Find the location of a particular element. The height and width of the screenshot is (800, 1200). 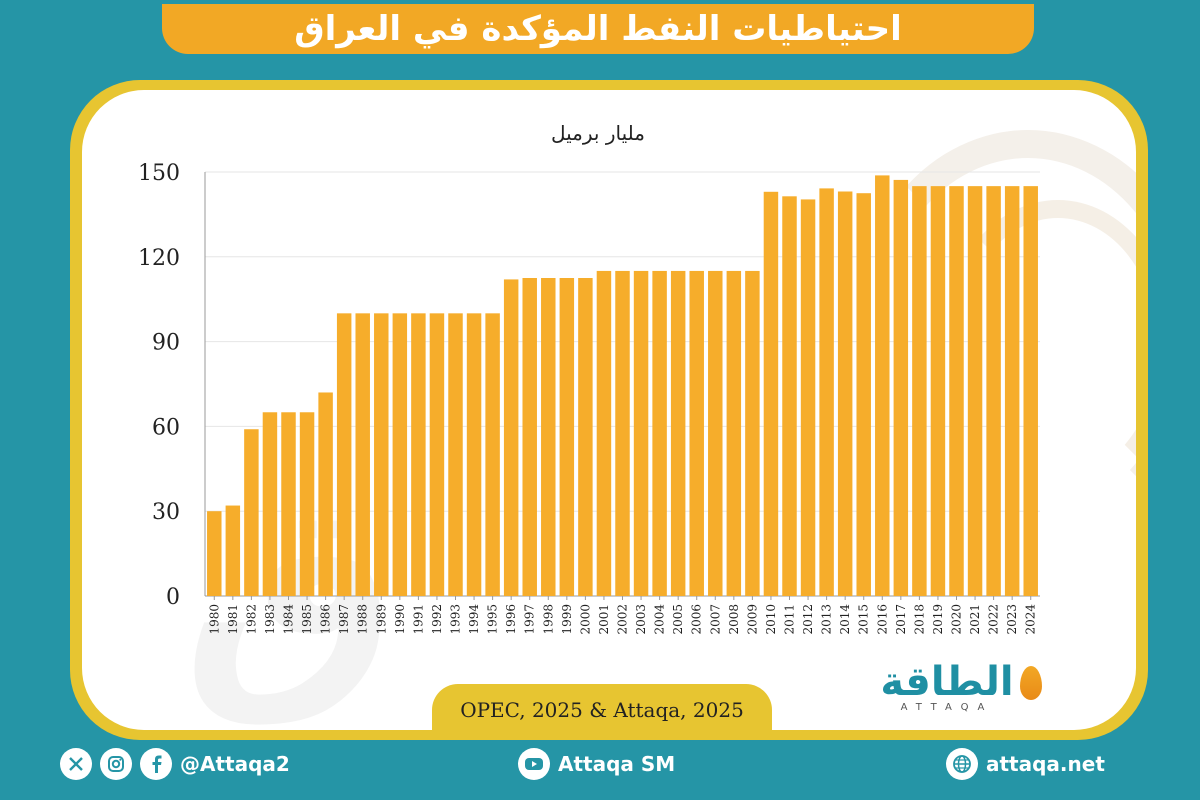

attaqa-logo: الطاقة ATTAQA is located at coordinates (962, 690).